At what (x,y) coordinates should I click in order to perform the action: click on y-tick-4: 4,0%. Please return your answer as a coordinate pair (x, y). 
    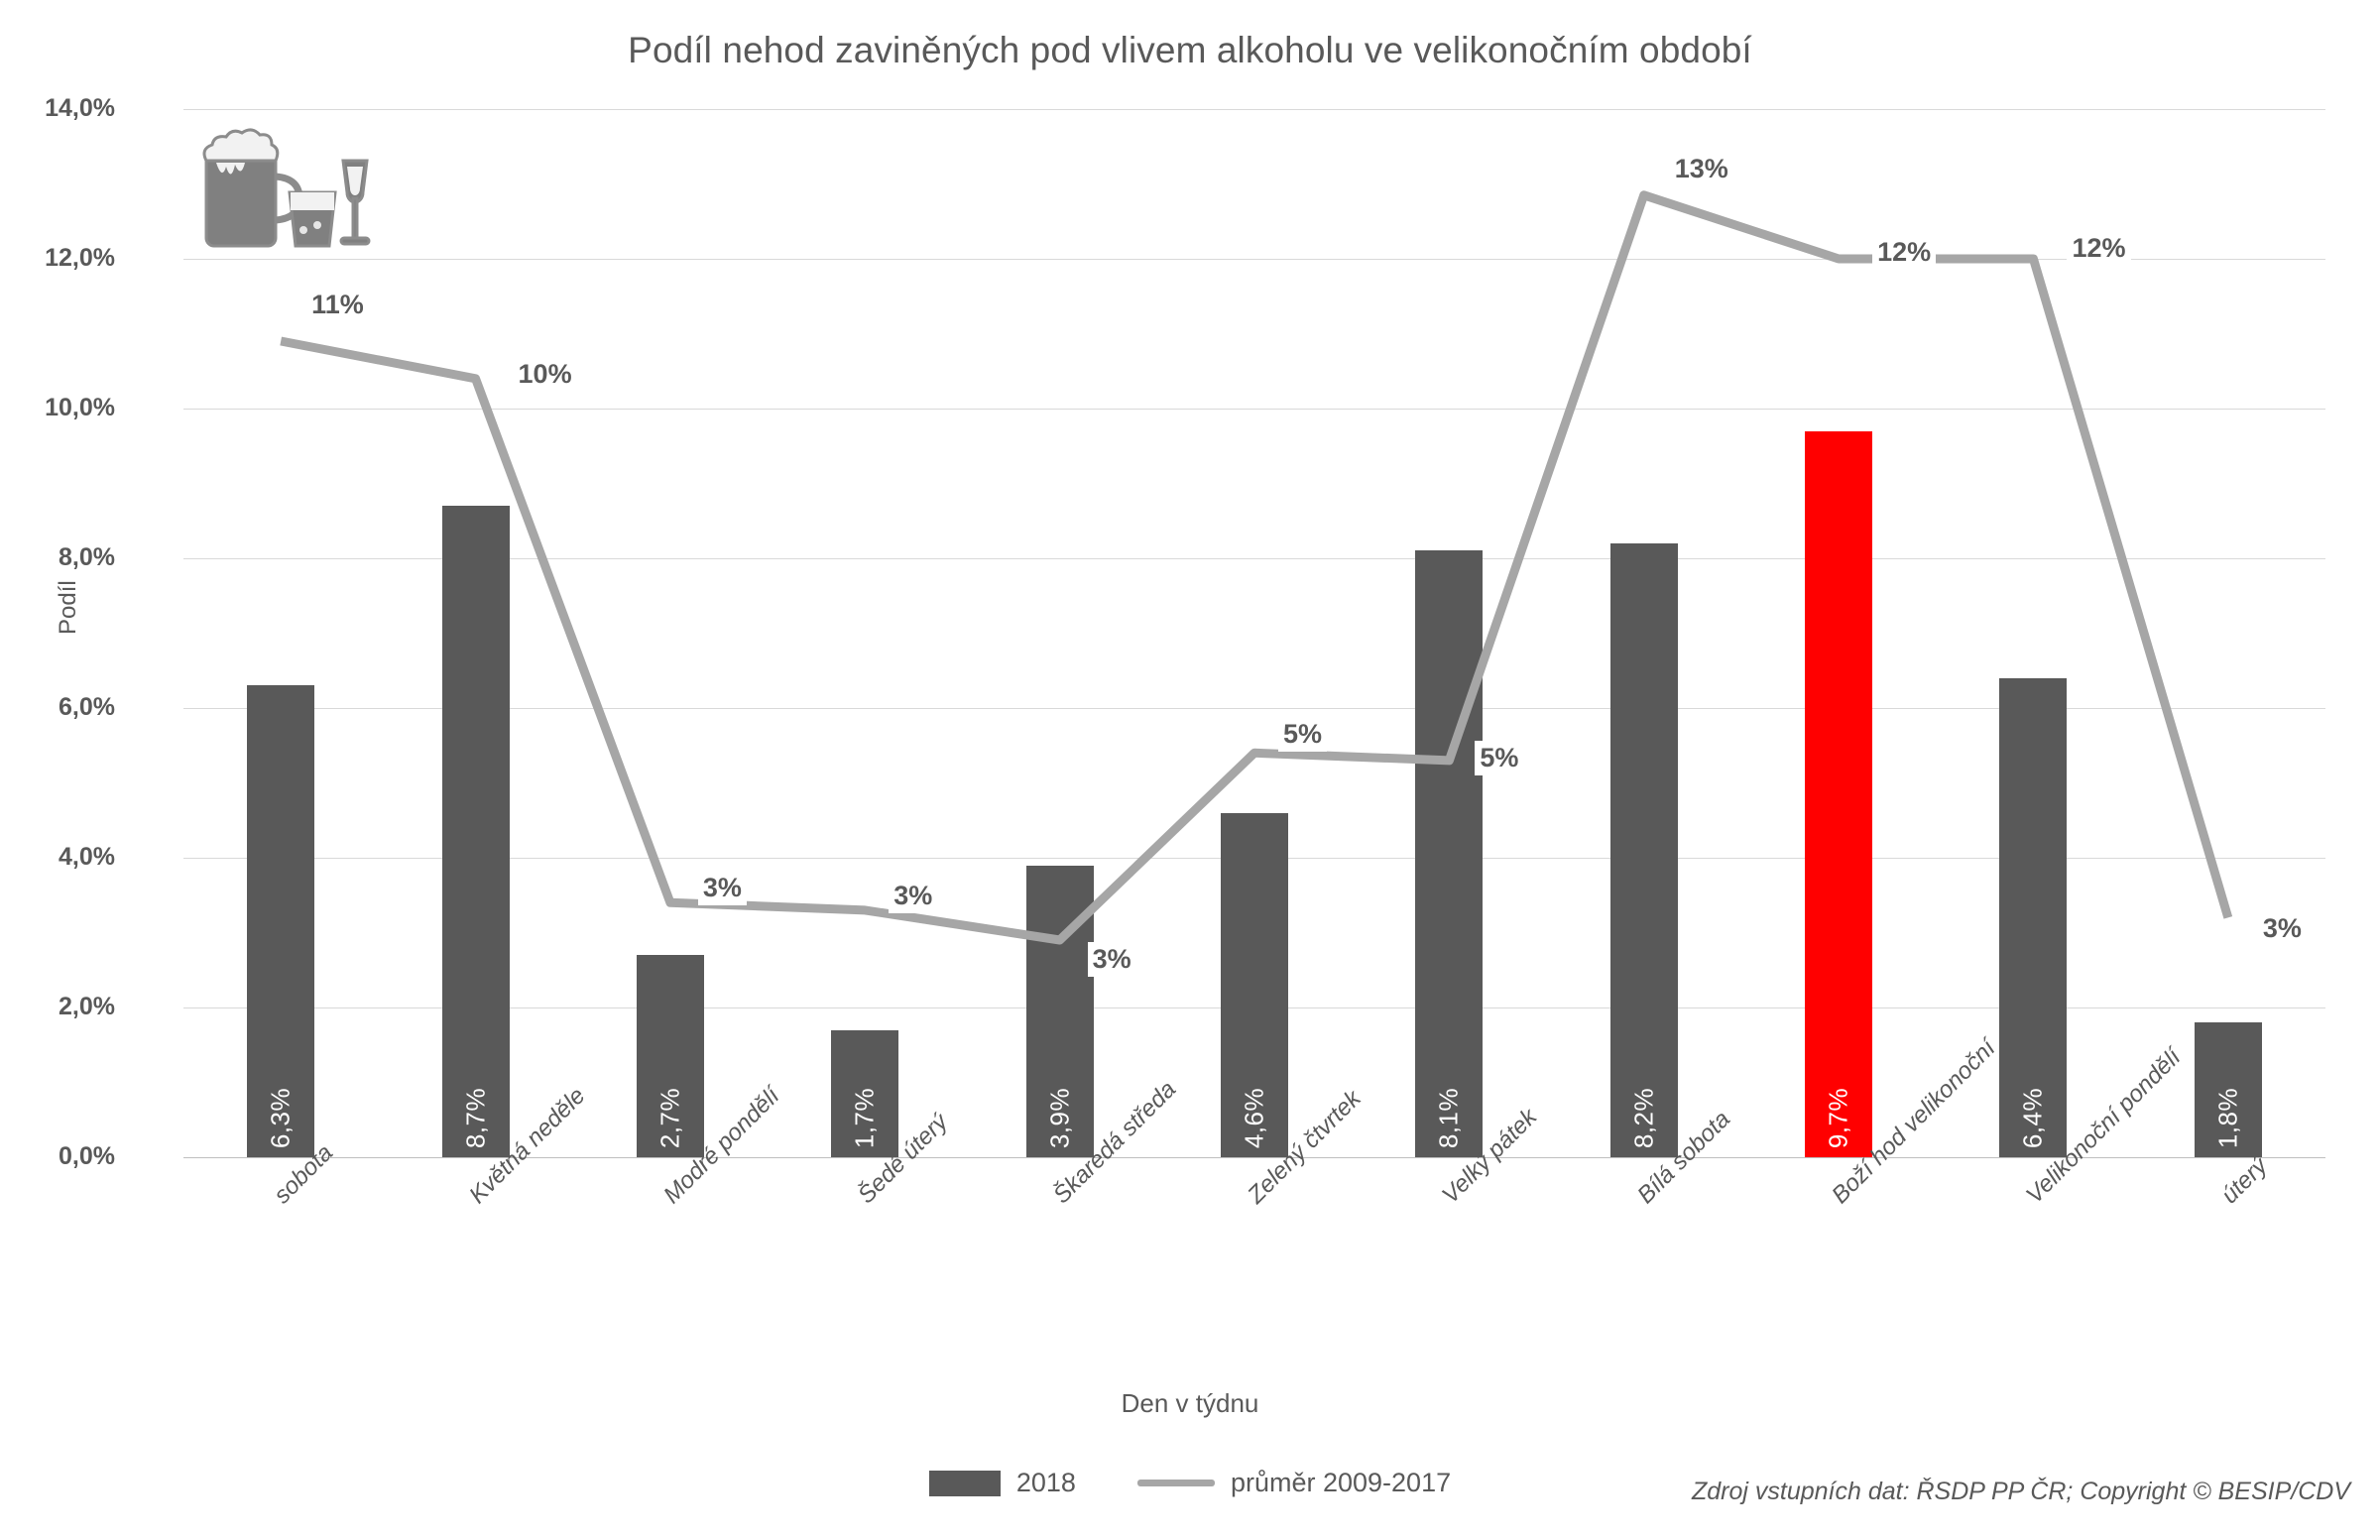
    Looking at the image, I should click on (87, 857).